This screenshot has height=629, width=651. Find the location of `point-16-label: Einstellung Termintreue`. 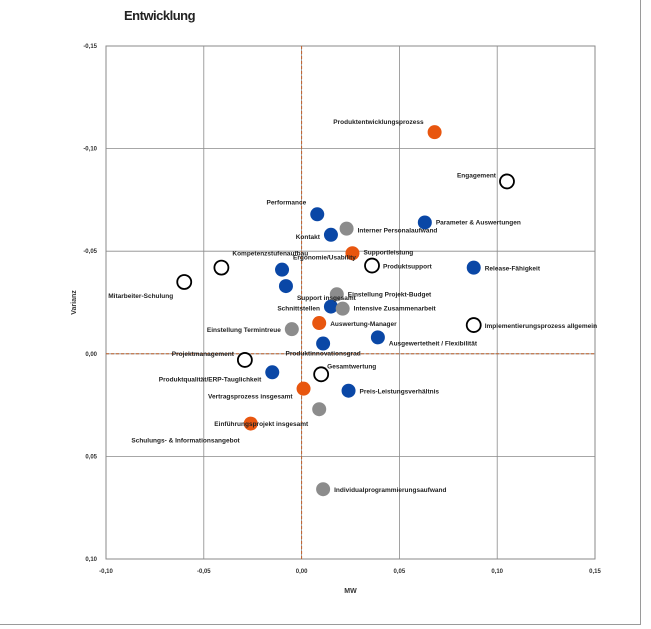

point-16-label: Einstellung Termintreue is located at coordinates (244, 330).